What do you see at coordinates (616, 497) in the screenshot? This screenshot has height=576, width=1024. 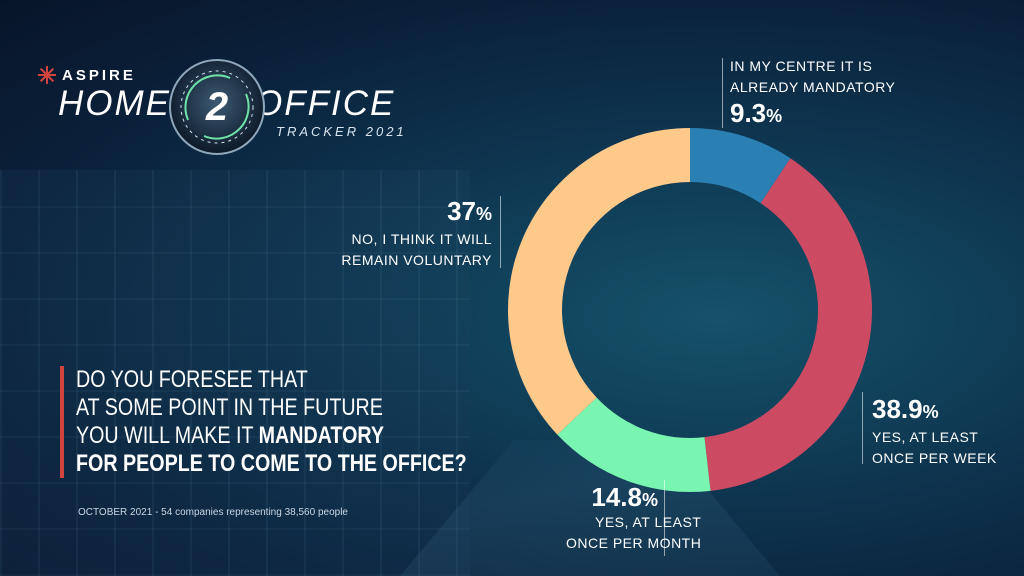 I see `value-once-per-month: 14.8` at bounding box center [616, 497].